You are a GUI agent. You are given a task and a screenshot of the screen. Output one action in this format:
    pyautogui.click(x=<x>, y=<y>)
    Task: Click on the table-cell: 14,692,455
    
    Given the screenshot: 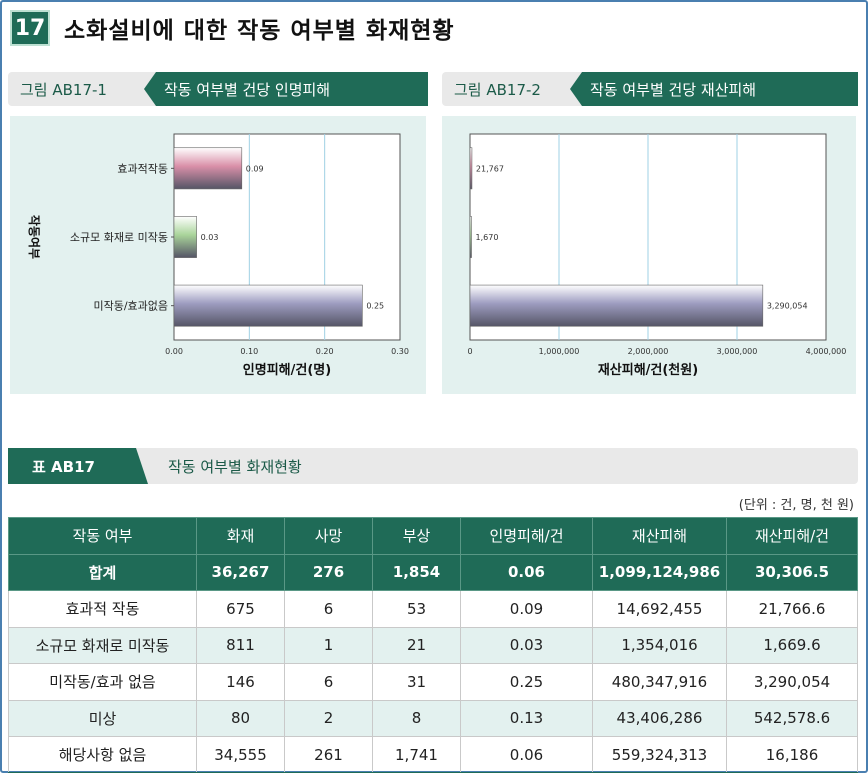 What is the action you would take?
    pyautogui.click(x=659, y=609)
    